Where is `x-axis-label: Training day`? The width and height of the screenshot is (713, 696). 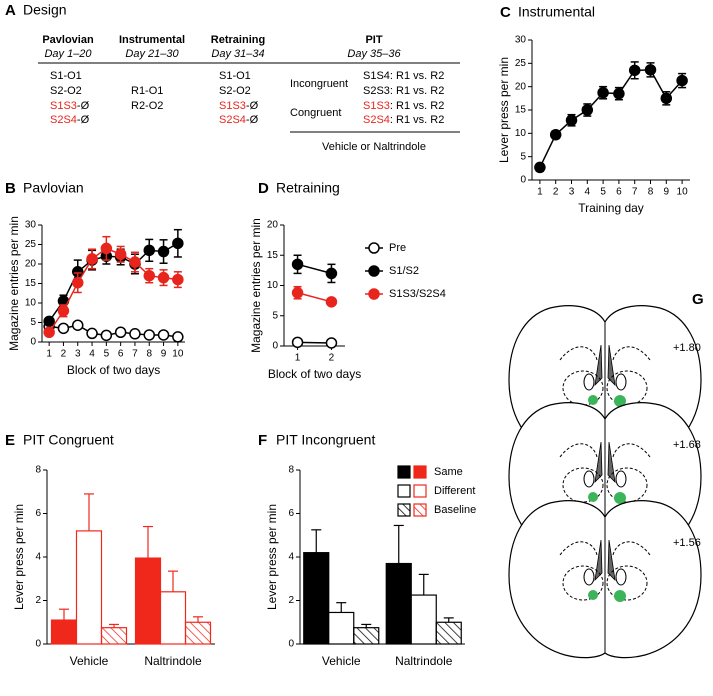 x-axis-label: Training day is located at coordinates (611, 208).